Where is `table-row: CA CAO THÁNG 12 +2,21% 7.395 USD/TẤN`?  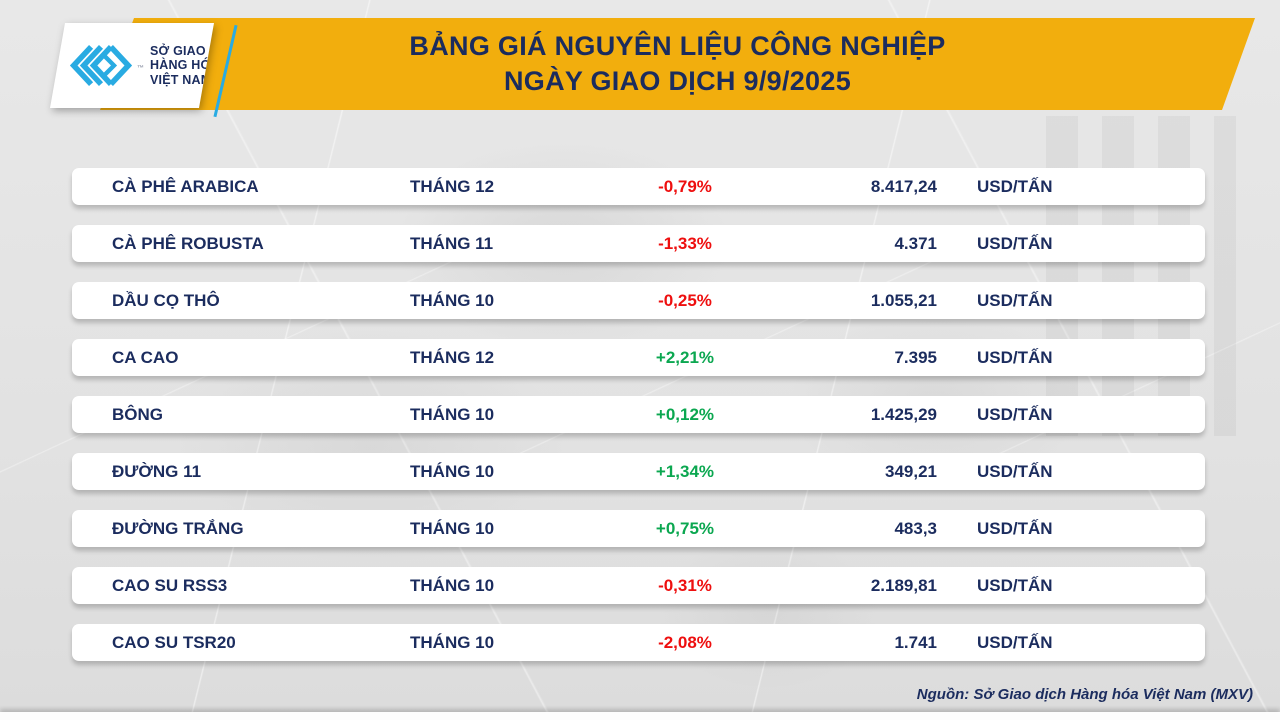 table-row: CA CAO THÁNG 12 +2,21% 7.395 USD/TẤN is located at coordinates (638, 357).